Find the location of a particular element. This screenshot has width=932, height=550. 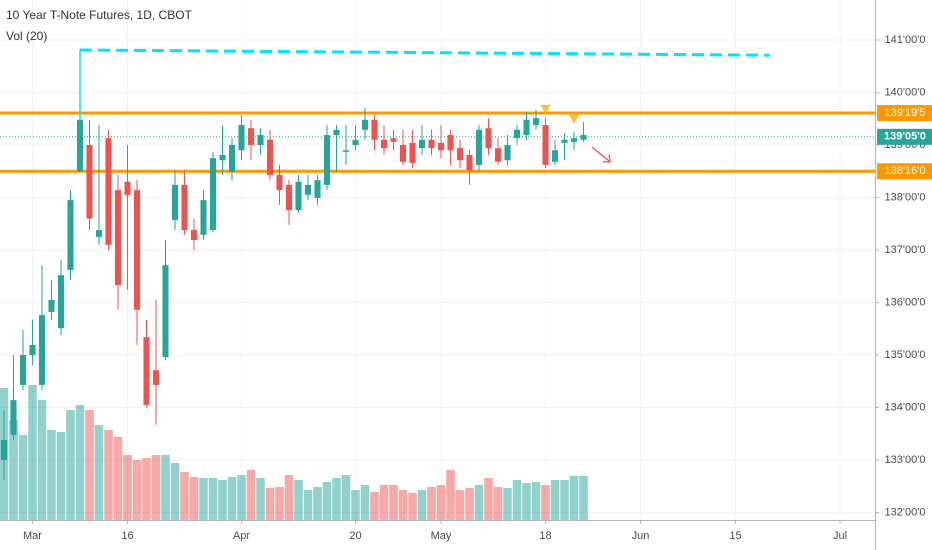

x-tick-label: 20 is located at coordinates (355, 536).